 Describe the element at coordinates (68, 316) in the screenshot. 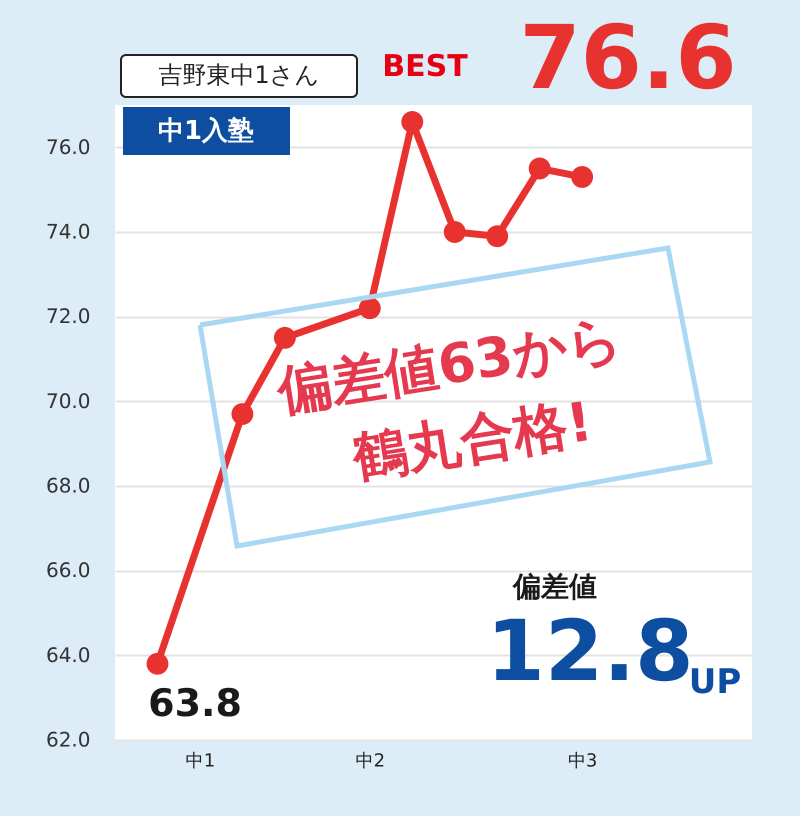

I see `y-tick-label: 72.0` at that location.